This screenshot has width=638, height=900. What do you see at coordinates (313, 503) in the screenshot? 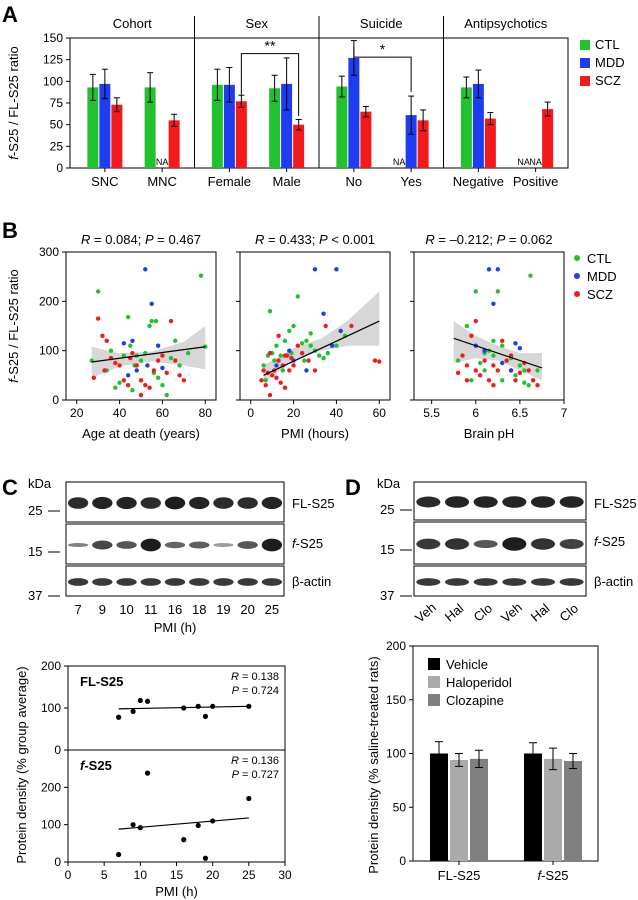
I see `blot-label: FL-S25` at bounding box center [313, 503].